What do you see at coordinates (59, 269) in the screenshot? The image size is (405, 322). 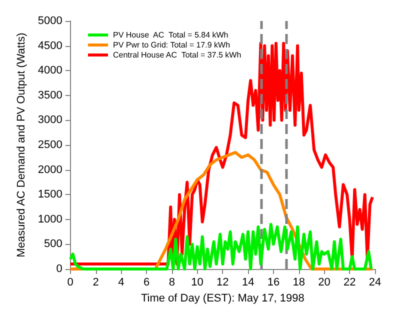 I see `y-tick-label: 0` at bounding box center [59, 269].